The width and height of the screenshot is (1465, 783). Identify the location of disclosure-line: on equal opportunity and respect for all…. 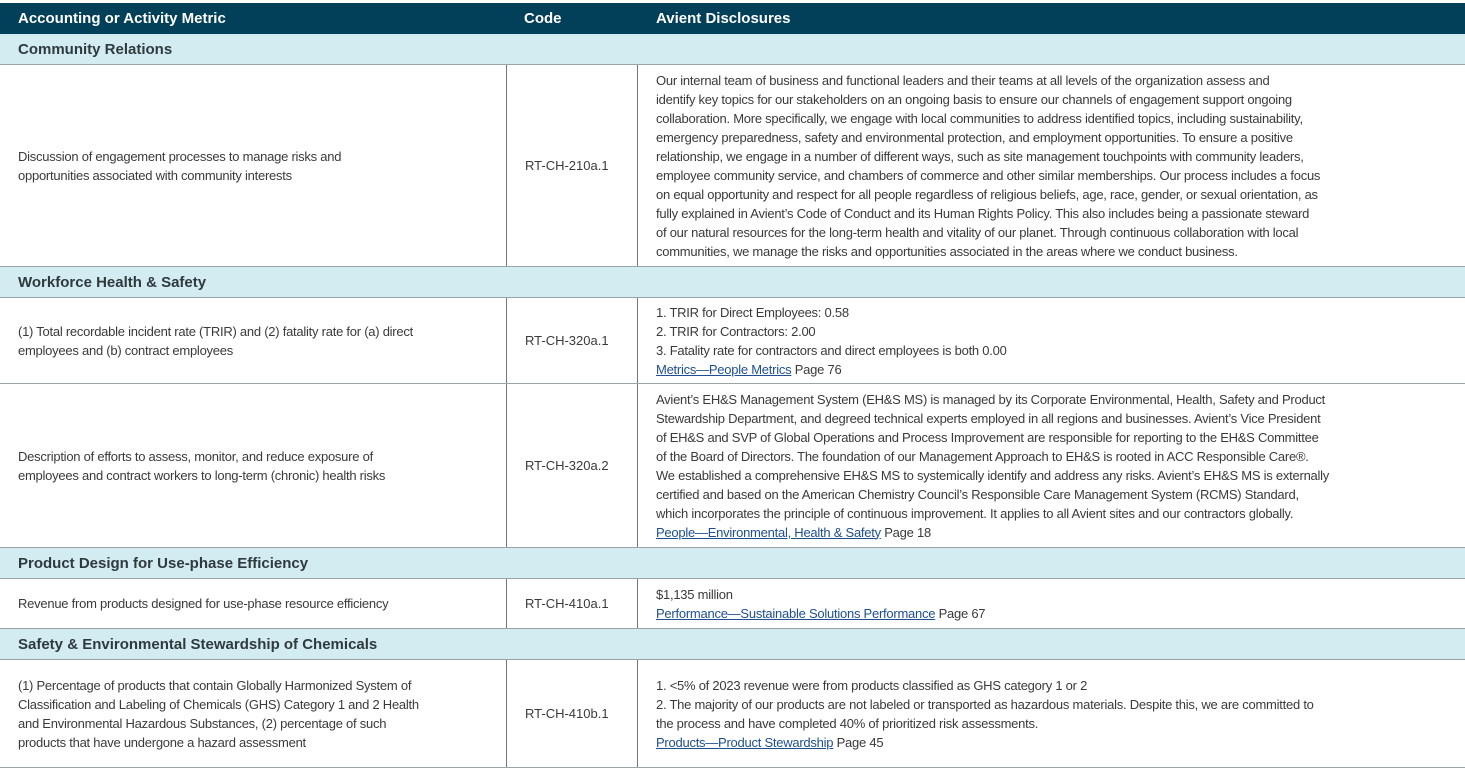
(987, 194).